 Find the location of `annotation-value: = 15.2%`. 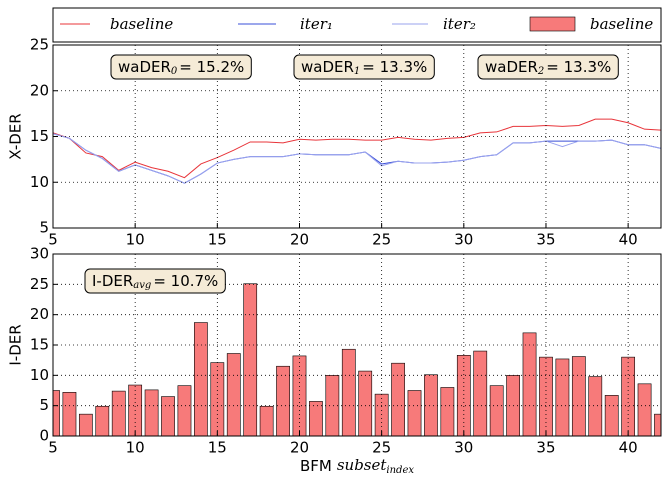

annotation-value: = 15.2% is located at coordinates (211, 67).